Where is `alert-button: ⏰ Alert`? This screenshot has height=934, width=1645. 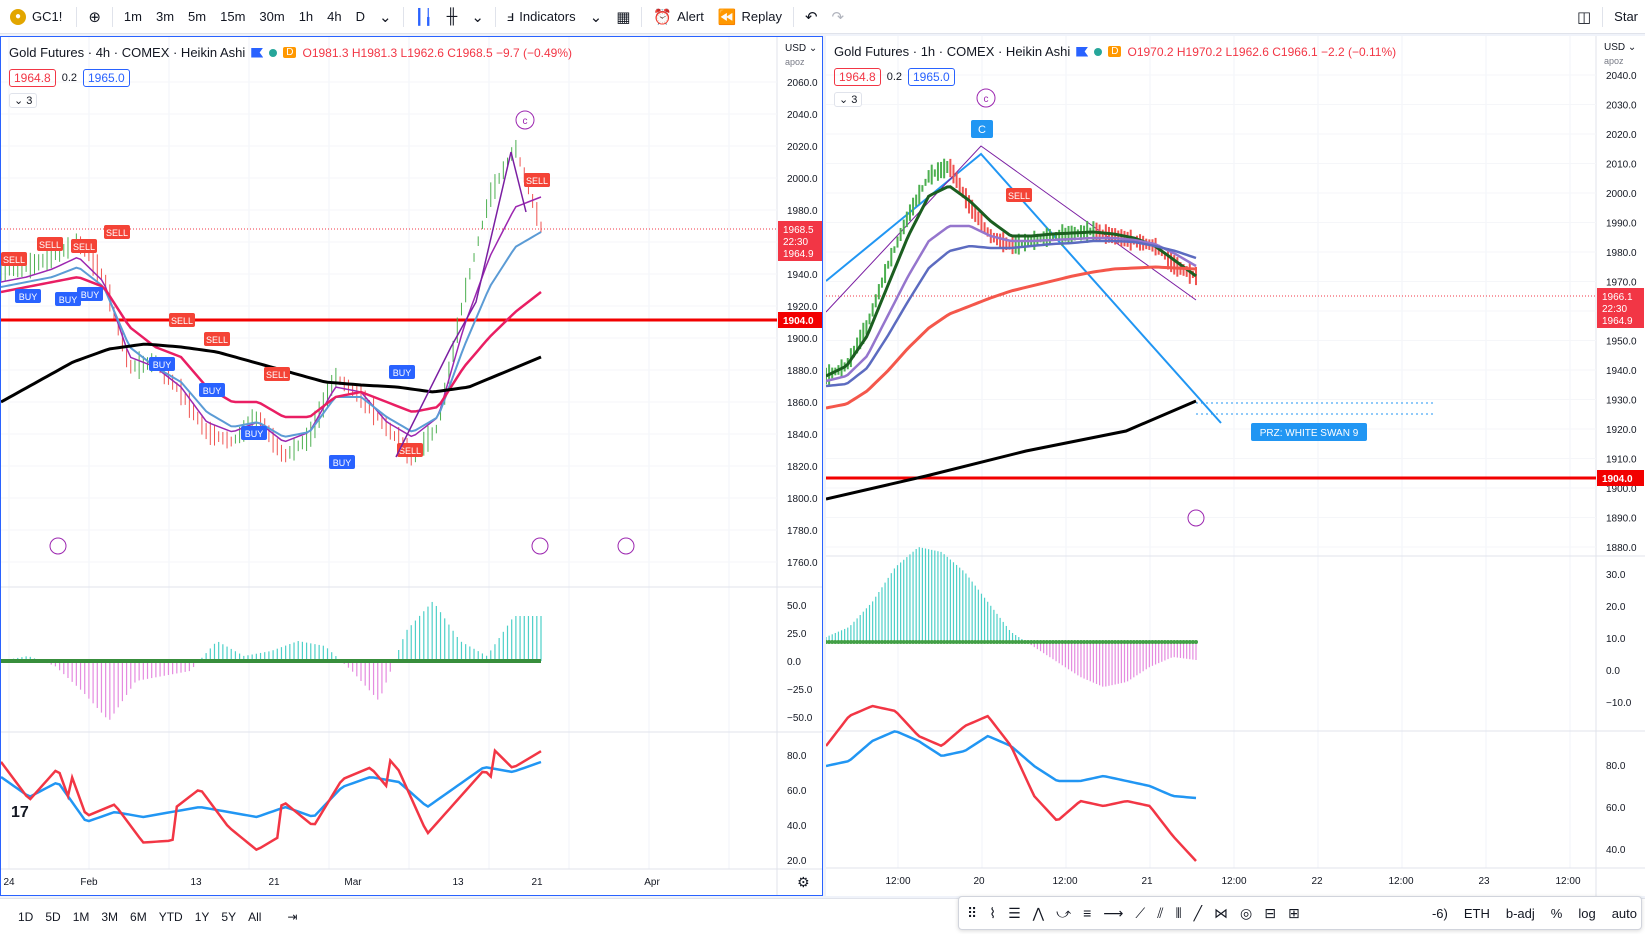
alert-button: ⏰ Alert is located at coordinates (678, 17).